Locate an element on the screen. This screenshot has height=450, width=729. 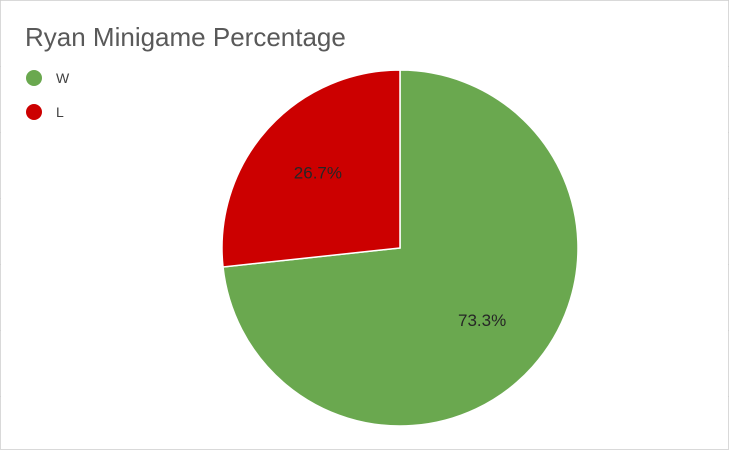
legend-label-l: L is located at coordinates (60, 112).